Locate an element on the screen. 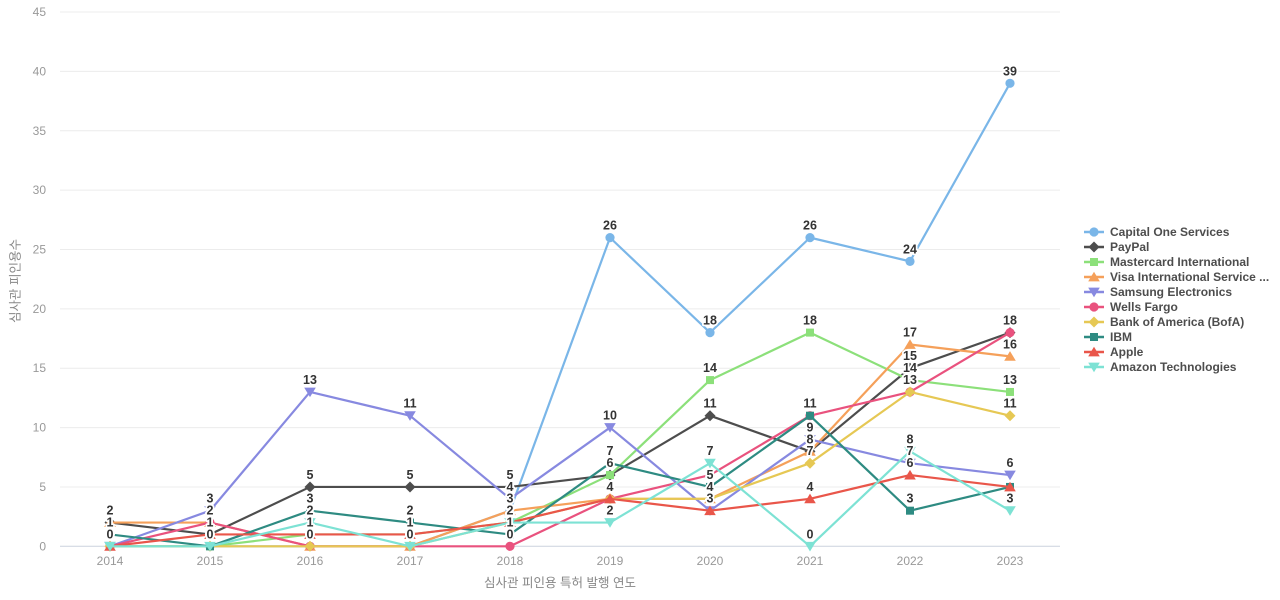  data-label: 16 is located at coordinates (1010, 344).